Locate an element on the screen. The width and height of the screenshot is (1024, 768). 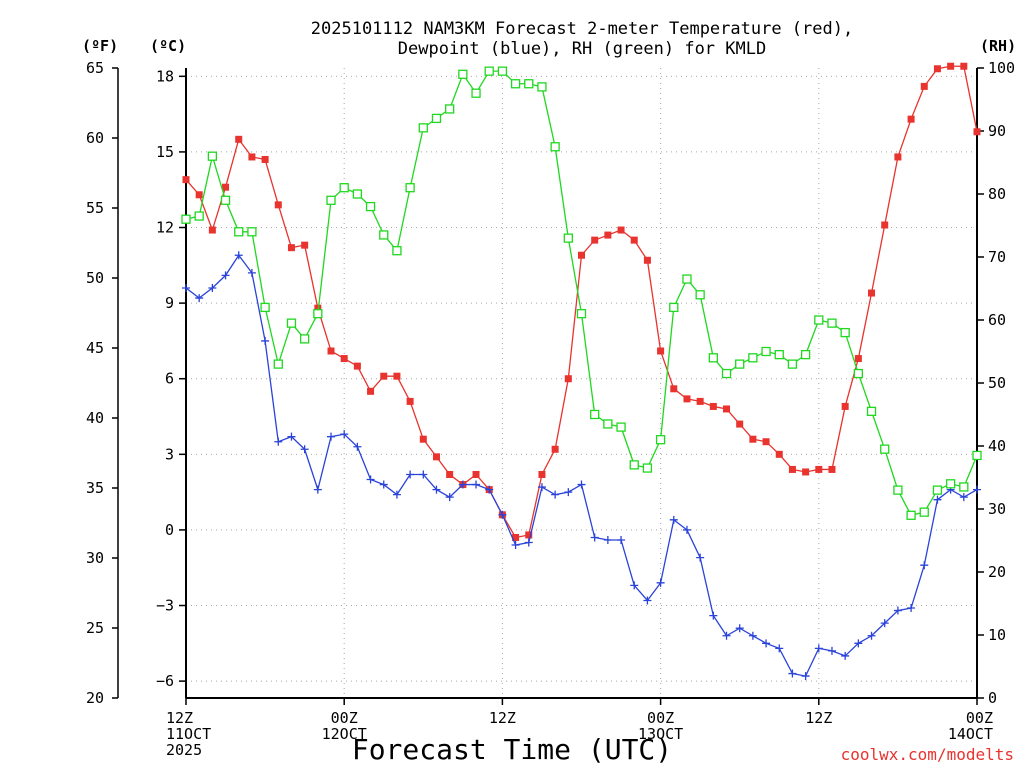
time-tick-label: 12Z is located at coordinates (502, 718).